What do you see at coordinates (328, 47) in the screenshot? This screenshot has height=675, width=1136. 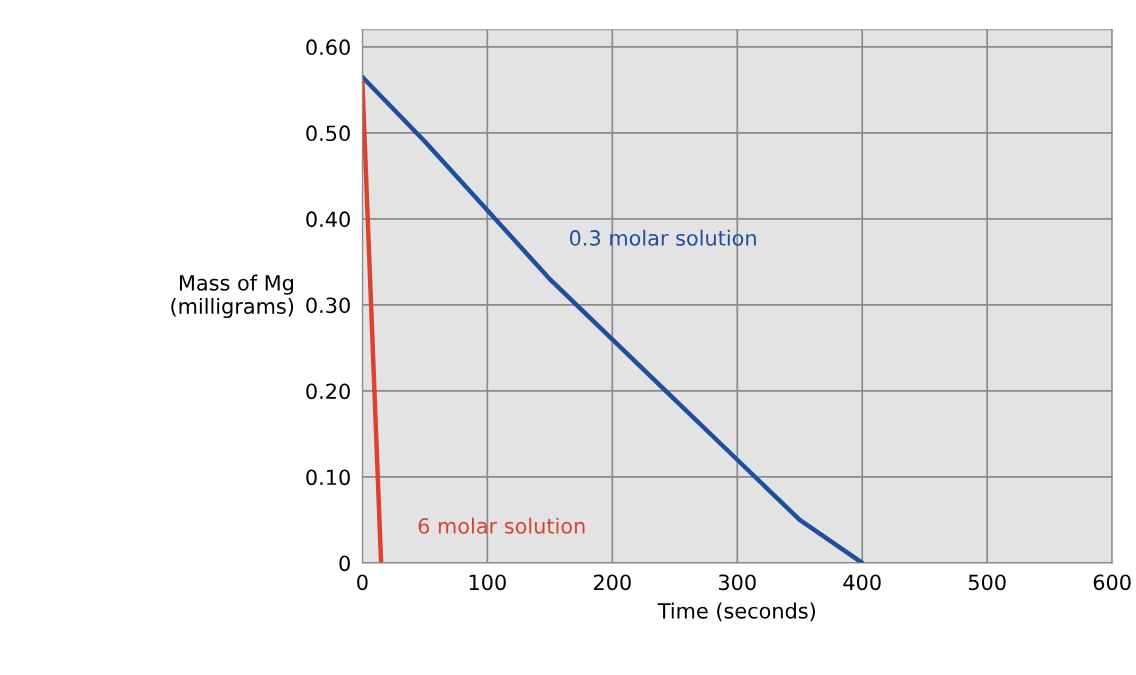 I see `y-tick-label: 0.60` at bounding box center [328, 47].